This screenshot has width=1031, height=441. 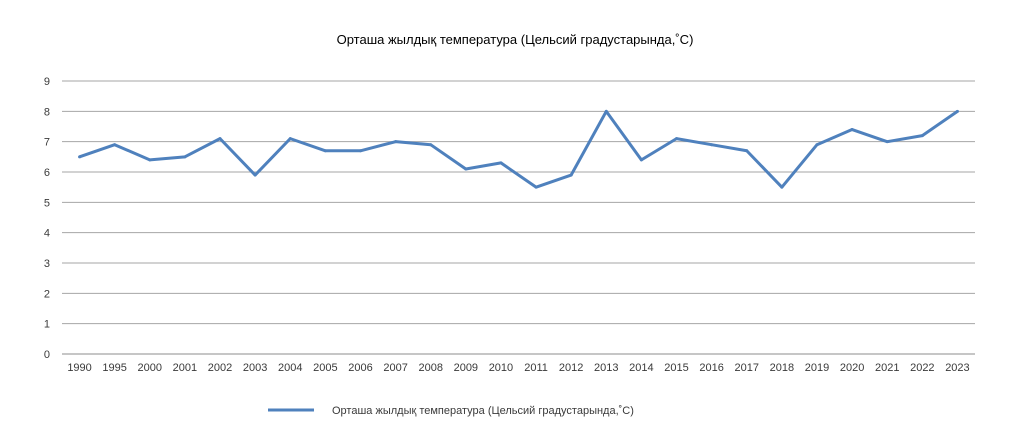 I want to click on x-tick-label: 1995, so click(x=114, y=368).